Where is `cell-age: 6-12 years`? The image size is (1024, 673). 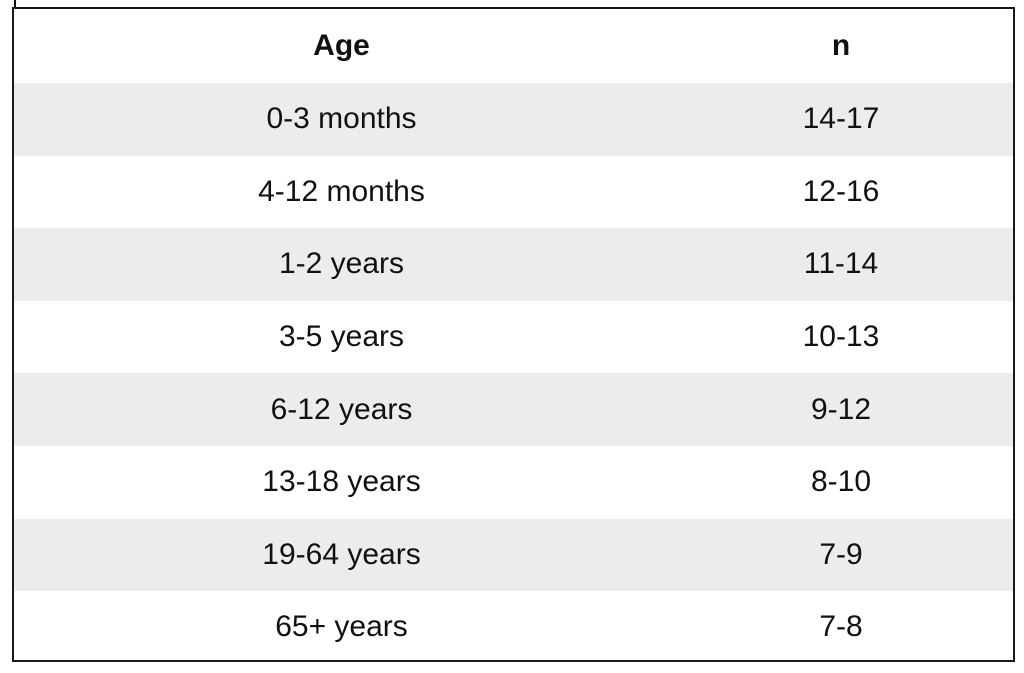 cell-age: 6-12 years is located at coordinates (341, 409).